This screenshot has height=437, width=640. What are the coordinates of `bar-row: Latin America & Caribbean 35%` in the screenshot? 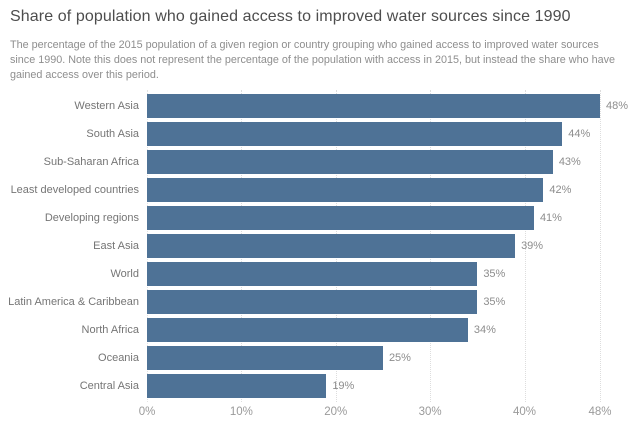 It's located at (320, 302).